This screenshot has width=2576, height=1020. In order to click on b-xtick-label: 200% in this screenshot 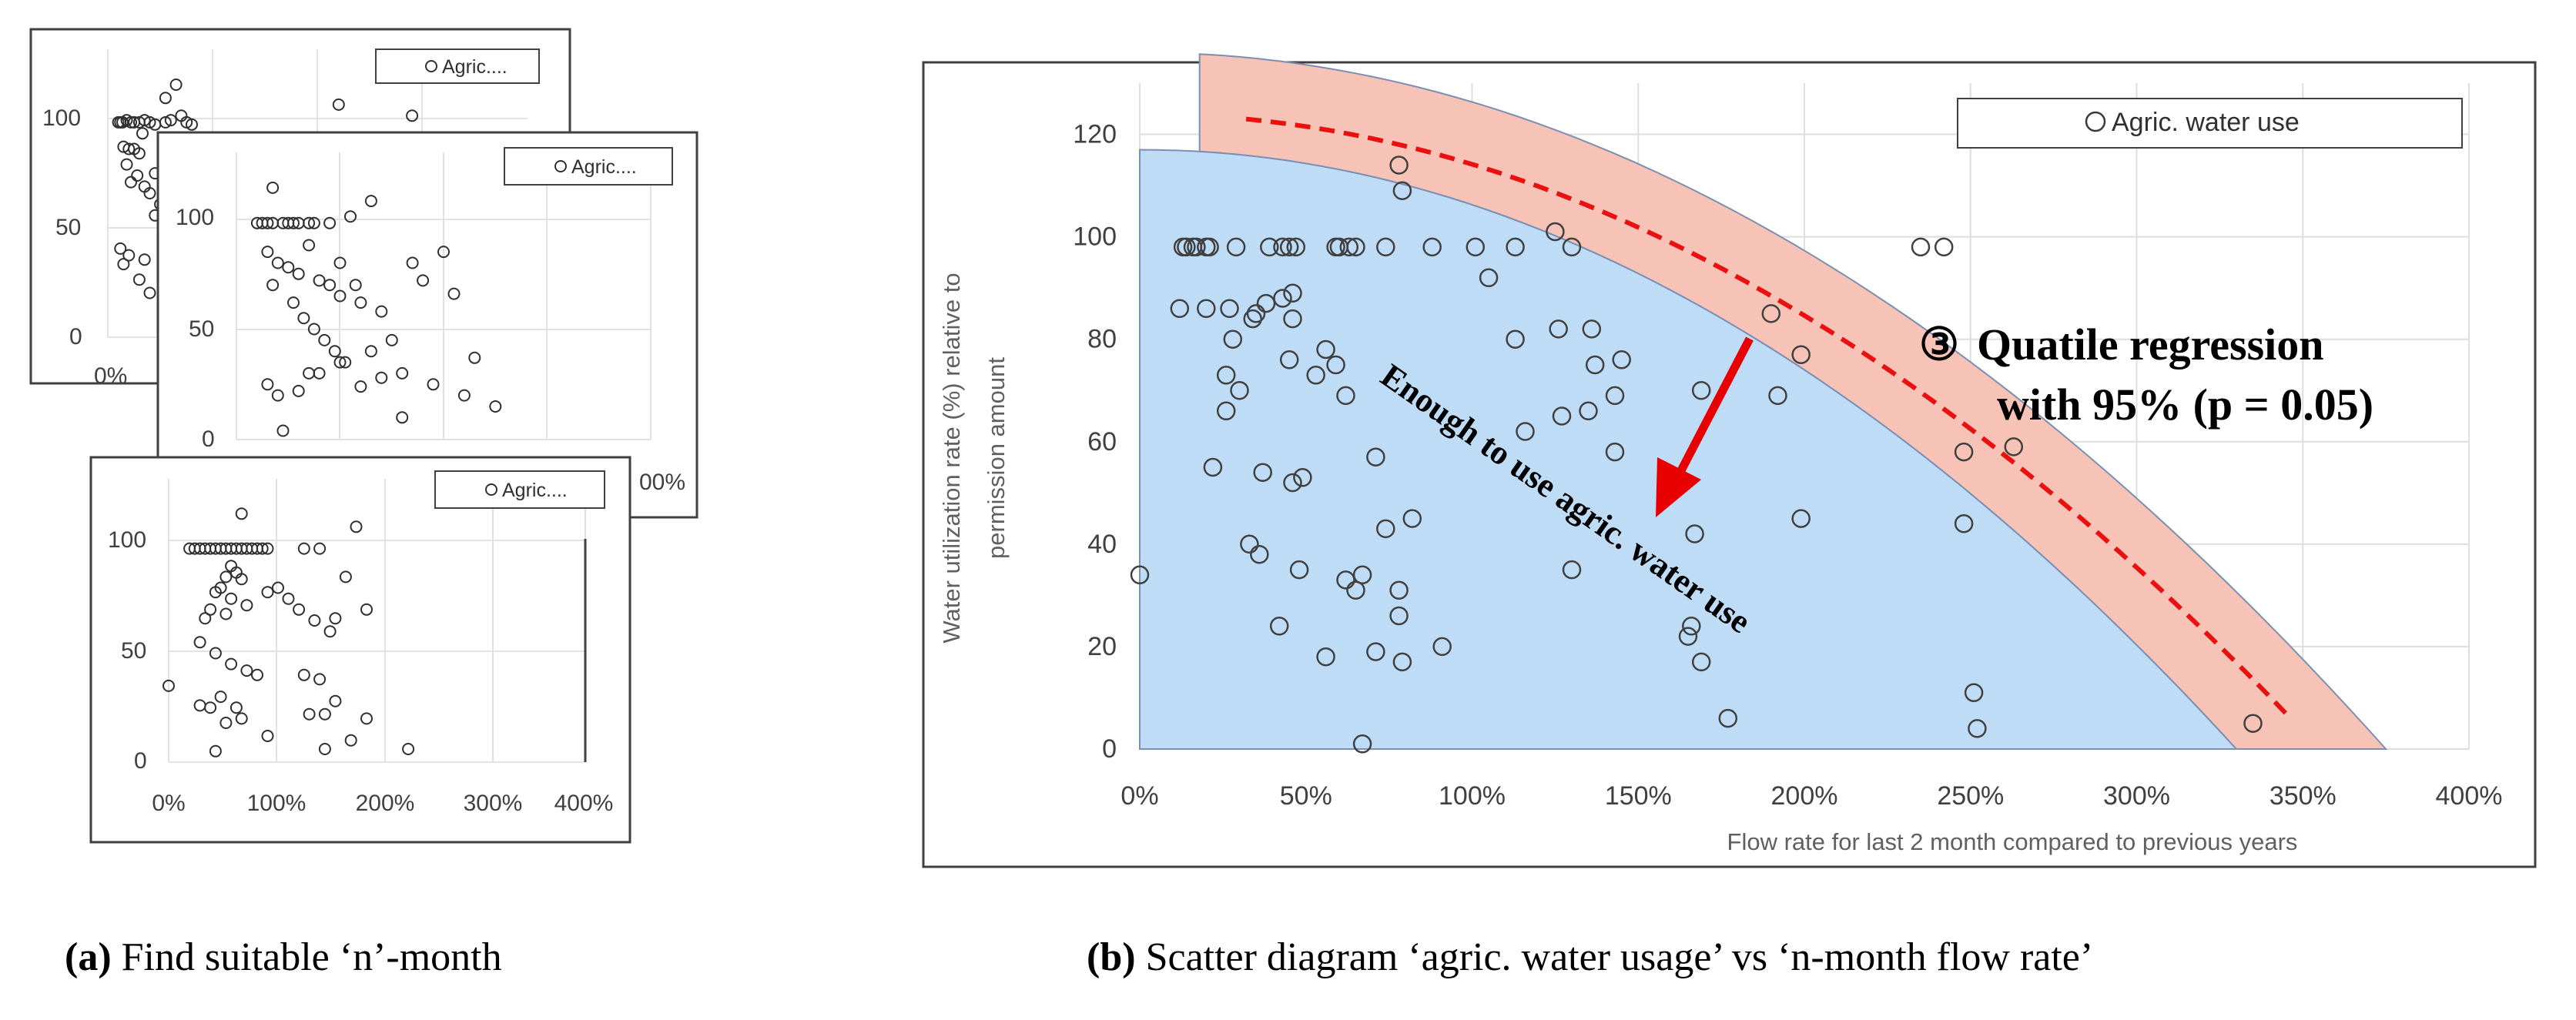, I will do `click(1804, 796)`.